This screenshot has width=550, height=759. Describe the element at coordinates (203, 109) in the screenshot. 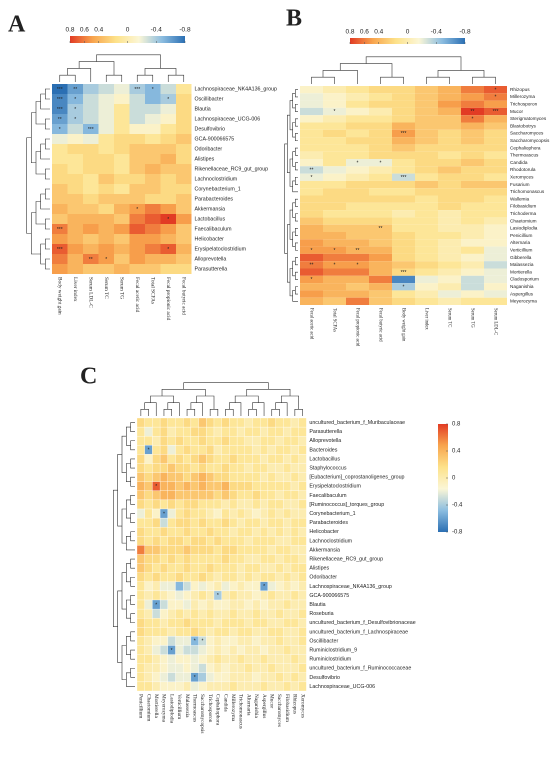

I see `row-label: Blautia` at that location.